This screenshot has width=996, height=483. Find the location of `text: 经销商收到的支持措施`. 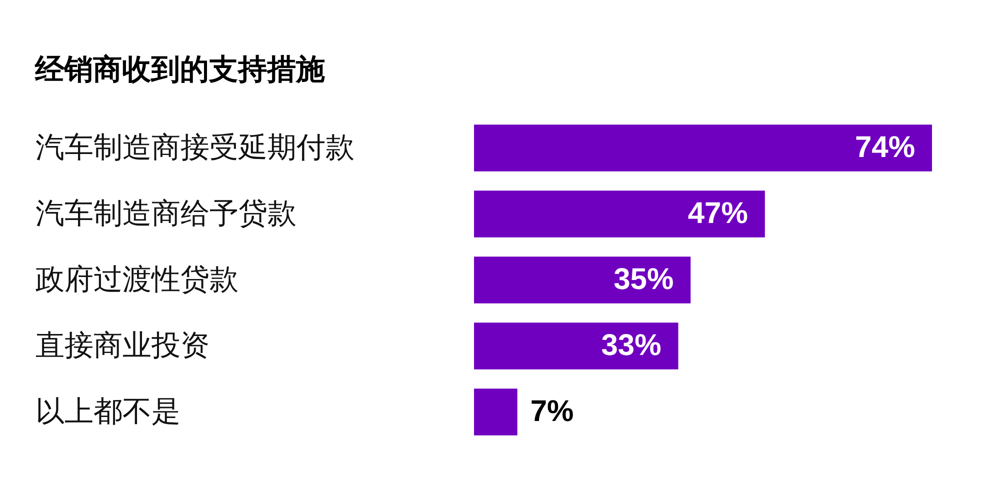

text: 经销商收到的支持措施 is located at coordinates (179, 69).